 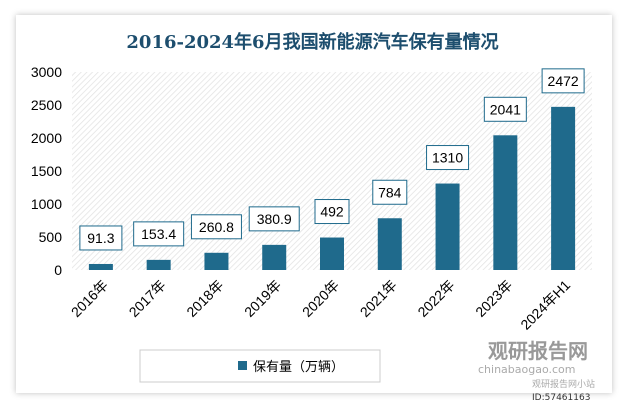 I want to click on y-tick-label: 0, so click(x=58, y=270).